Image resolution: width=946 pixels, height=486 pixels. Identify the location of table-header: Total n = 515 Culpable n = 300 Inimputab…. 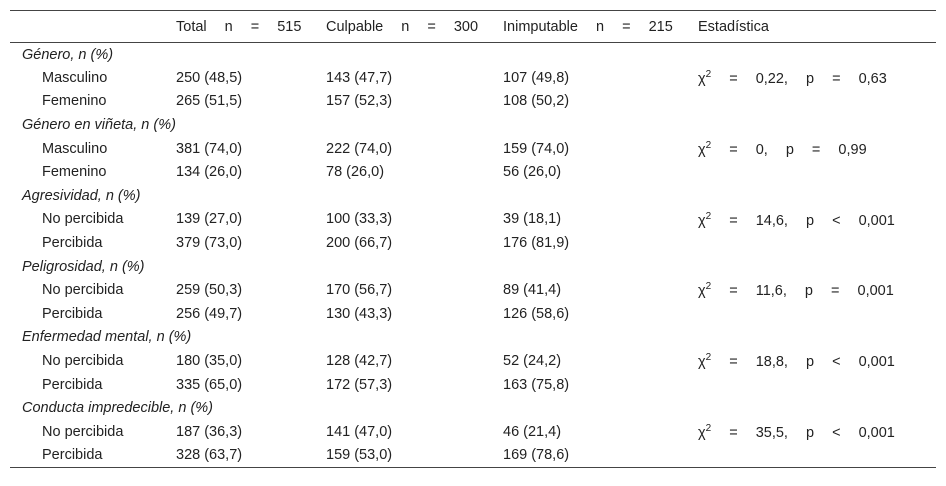
(473, 26).